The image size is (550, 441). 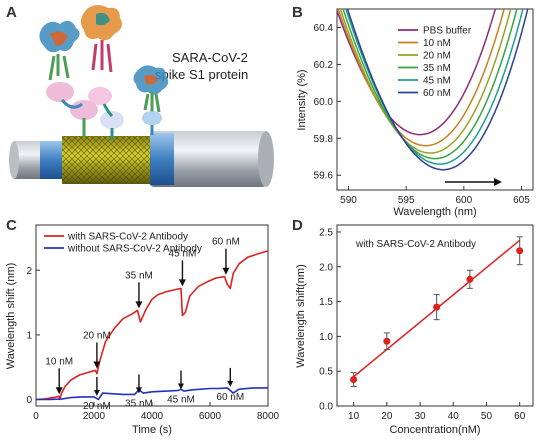 What do you see at coordinates (97, 406) in the screenshot?
I see `addition-label-without-1: 20 nM` at bounding box center [97, 406].